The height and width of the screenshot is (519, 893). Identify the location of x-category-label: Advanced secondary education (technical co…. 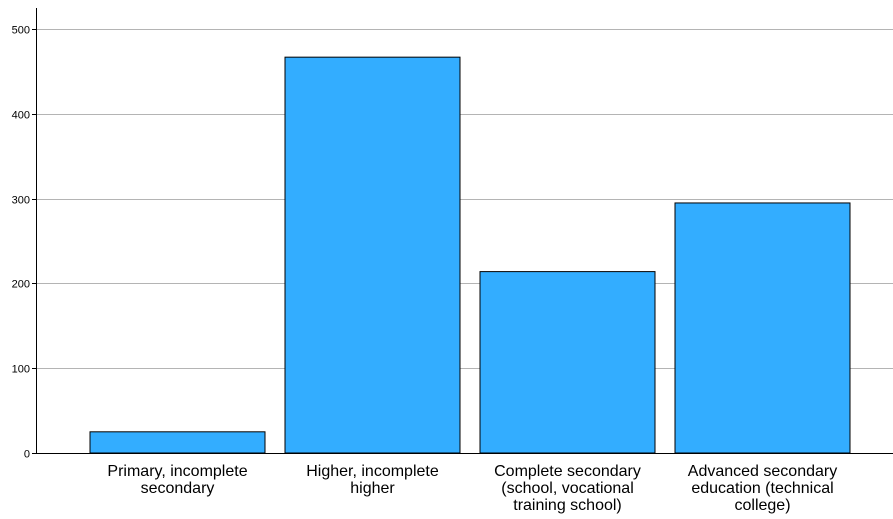
(762, 488).